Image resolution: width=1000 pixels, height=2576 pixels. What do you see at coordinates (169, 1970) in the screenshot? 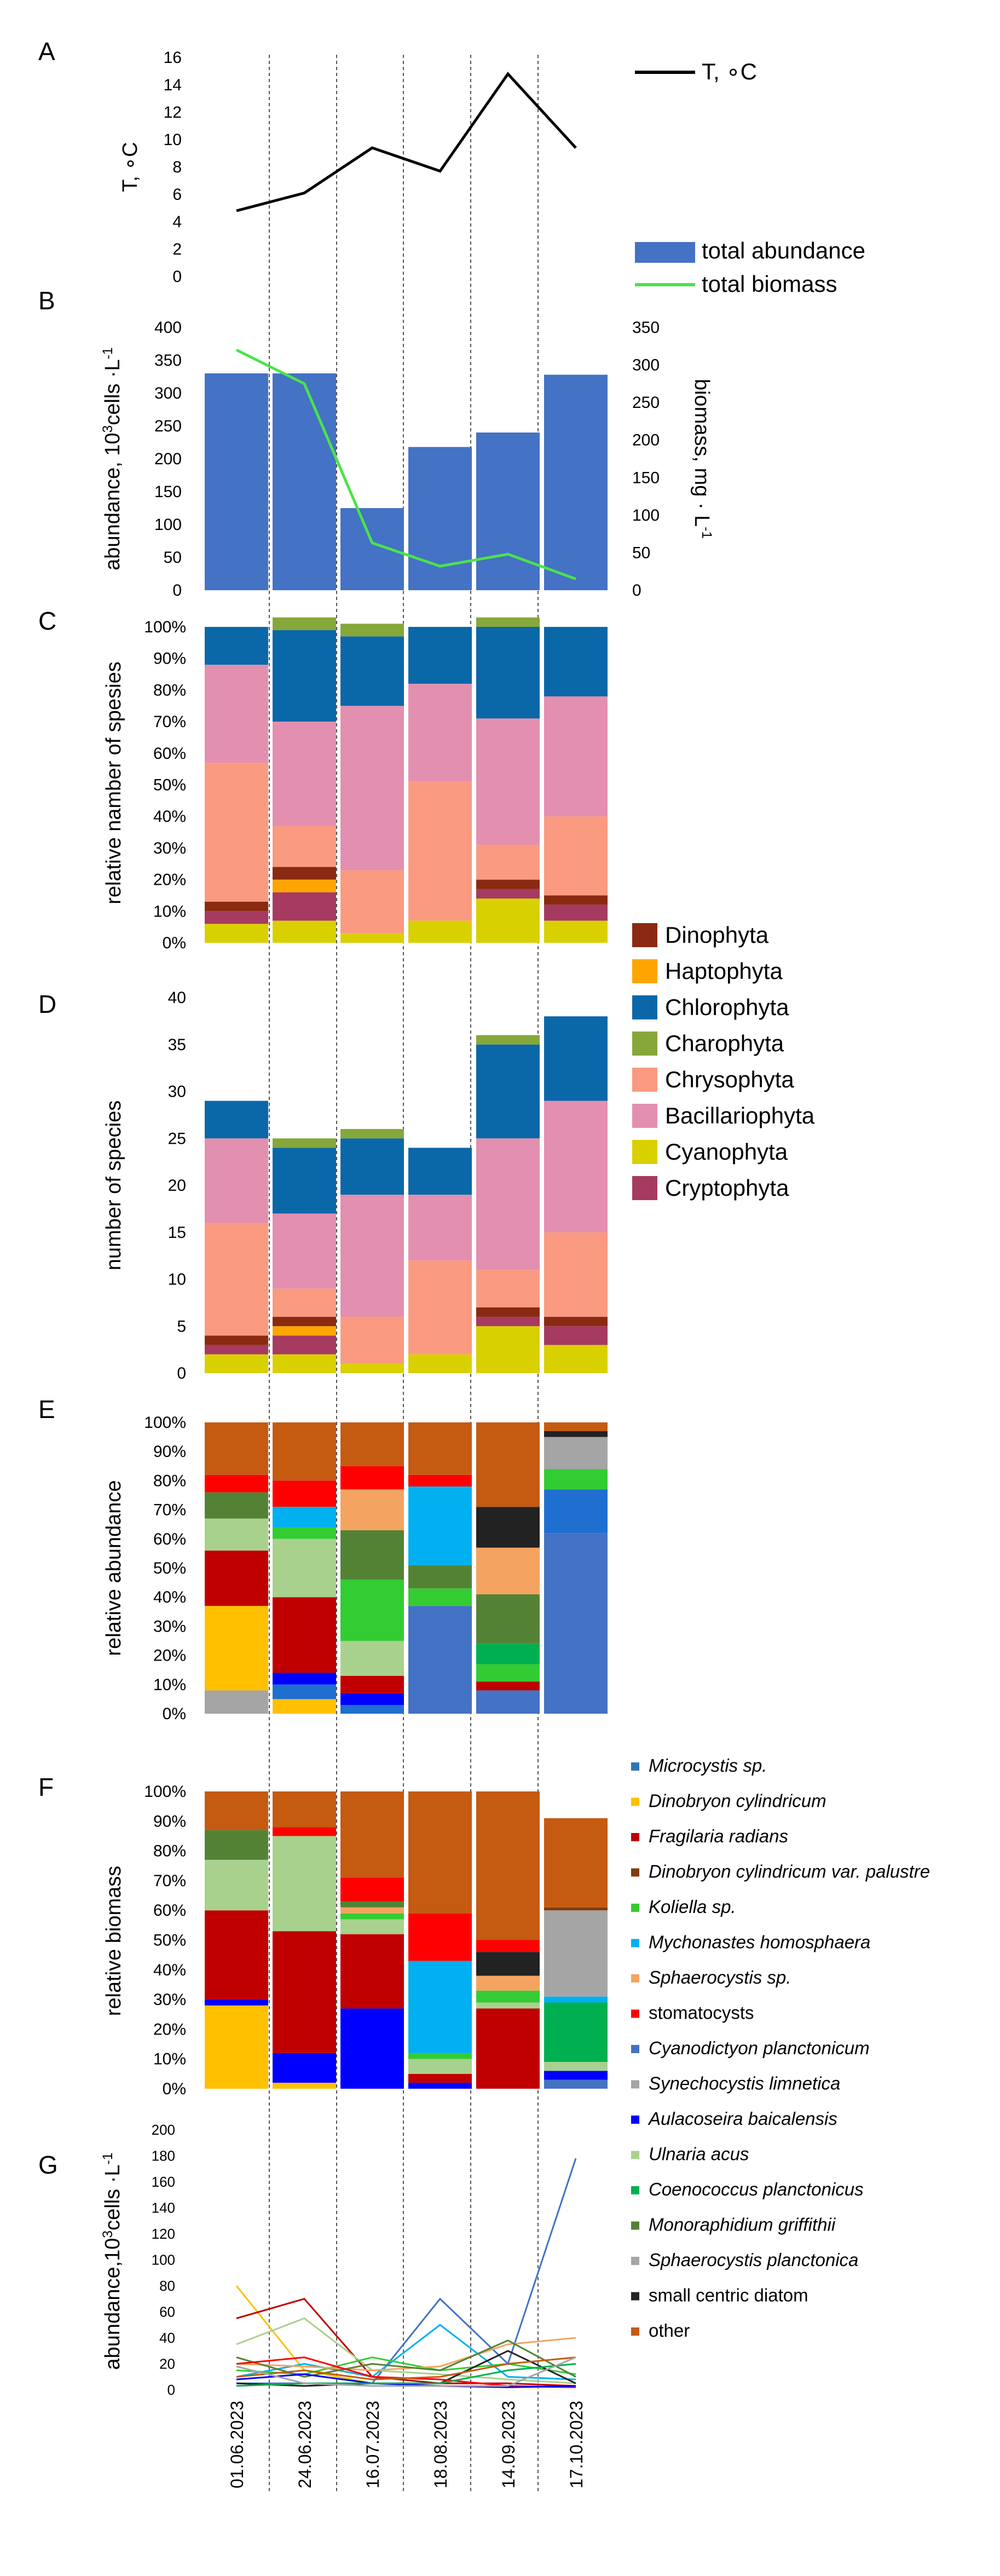
I see `f-tick-label: 40%` at bounding box center [169, 1970].